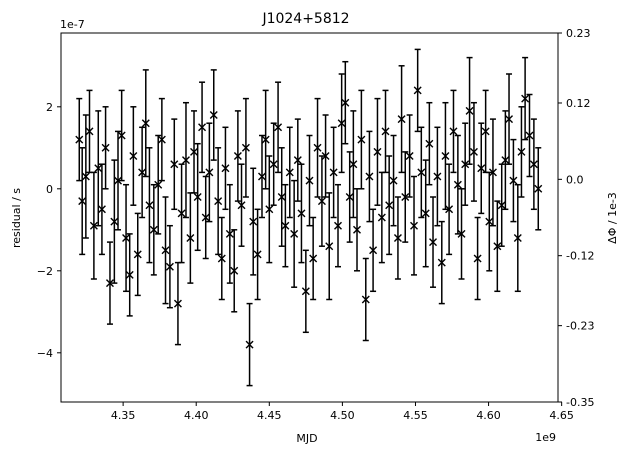  Describe the element at coordinates (578, 103) in the screenshot. I see `y2-tick-label: 0.12` at that location.